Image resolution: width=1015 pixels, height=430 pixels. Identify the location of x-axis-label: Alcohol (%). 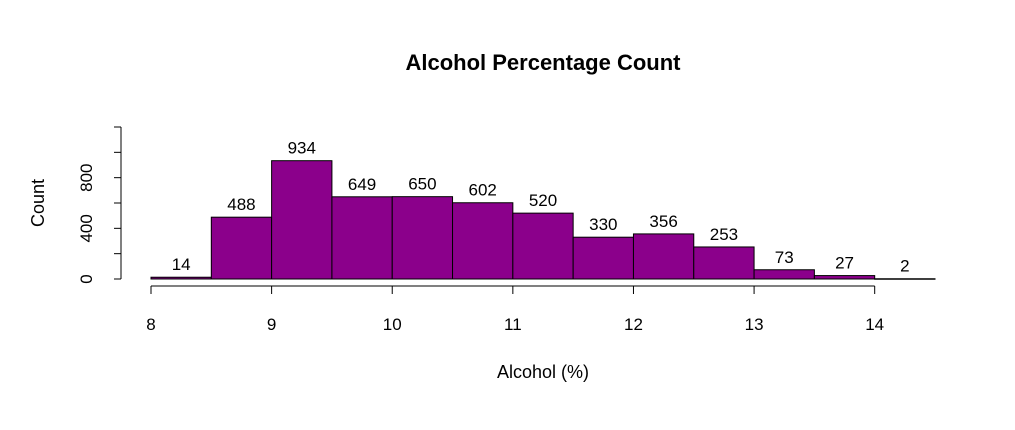
(543, 372).